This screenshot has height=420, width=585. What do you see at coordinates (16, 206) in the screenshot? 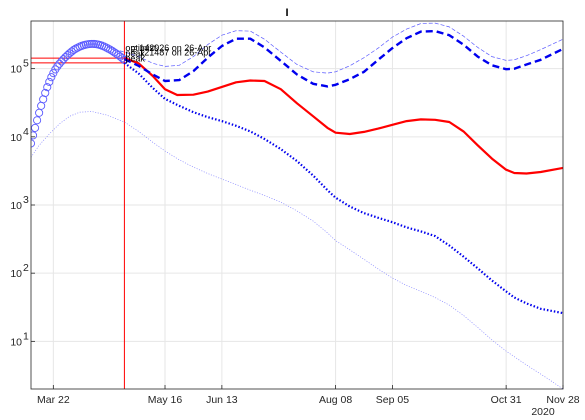
I see `y-tick-label-2: 10` at bounding box center [16, 206].